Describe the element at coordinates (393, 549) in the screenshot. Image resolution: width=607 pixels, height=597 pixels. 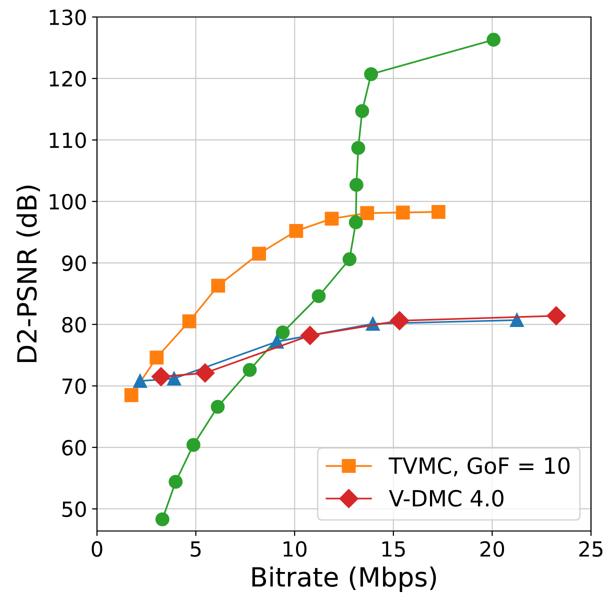
I see `x-tick-label: 15` at that location.